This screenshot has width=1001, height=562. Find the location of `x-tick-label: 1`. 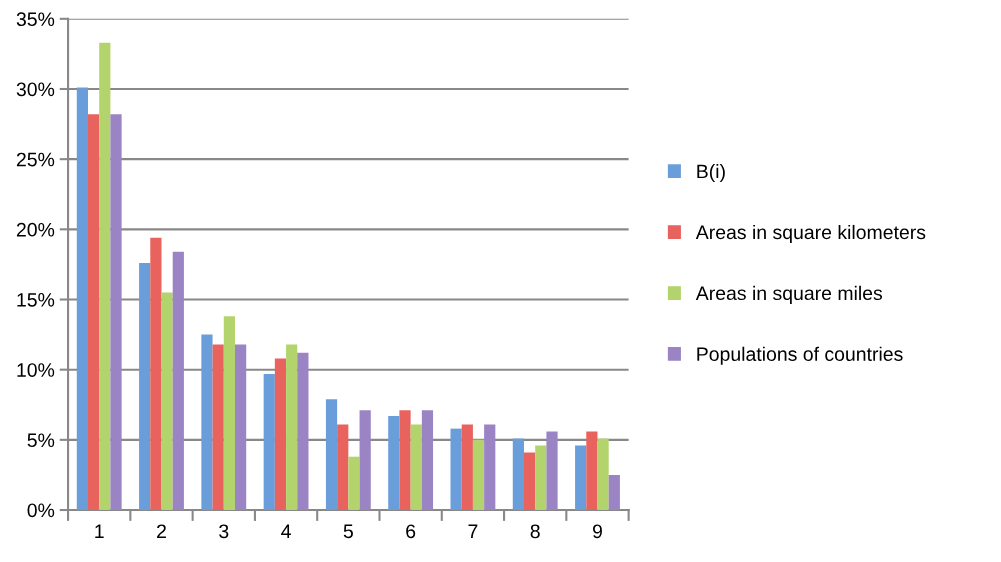

x-tick-label: 1 is located at coordinates (99, 531).